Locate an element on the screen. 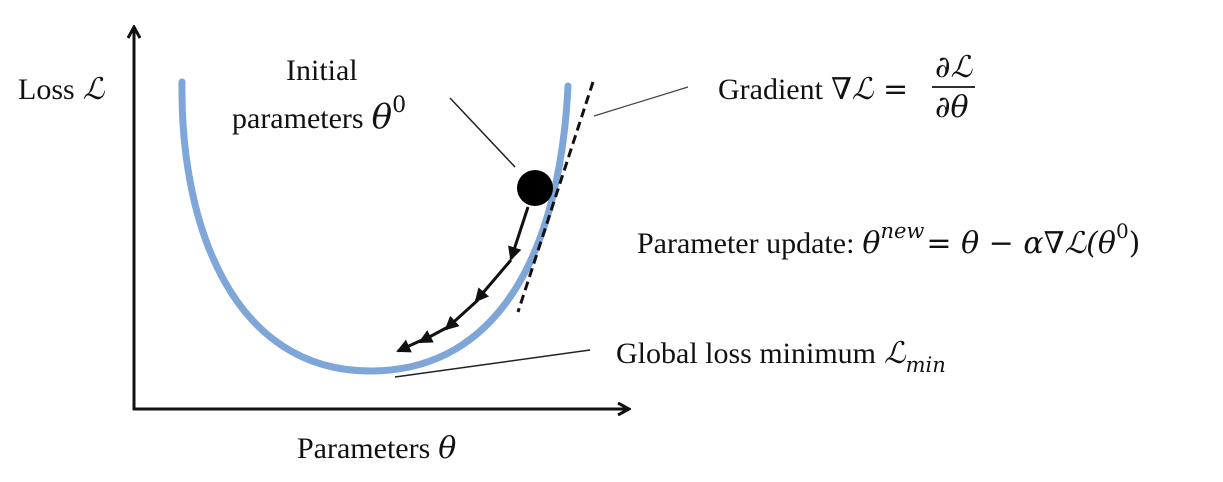 Image resolution: width=1223 pixels, height=482 pixels. initial-parameter-point is located at coordinates (535, 188).